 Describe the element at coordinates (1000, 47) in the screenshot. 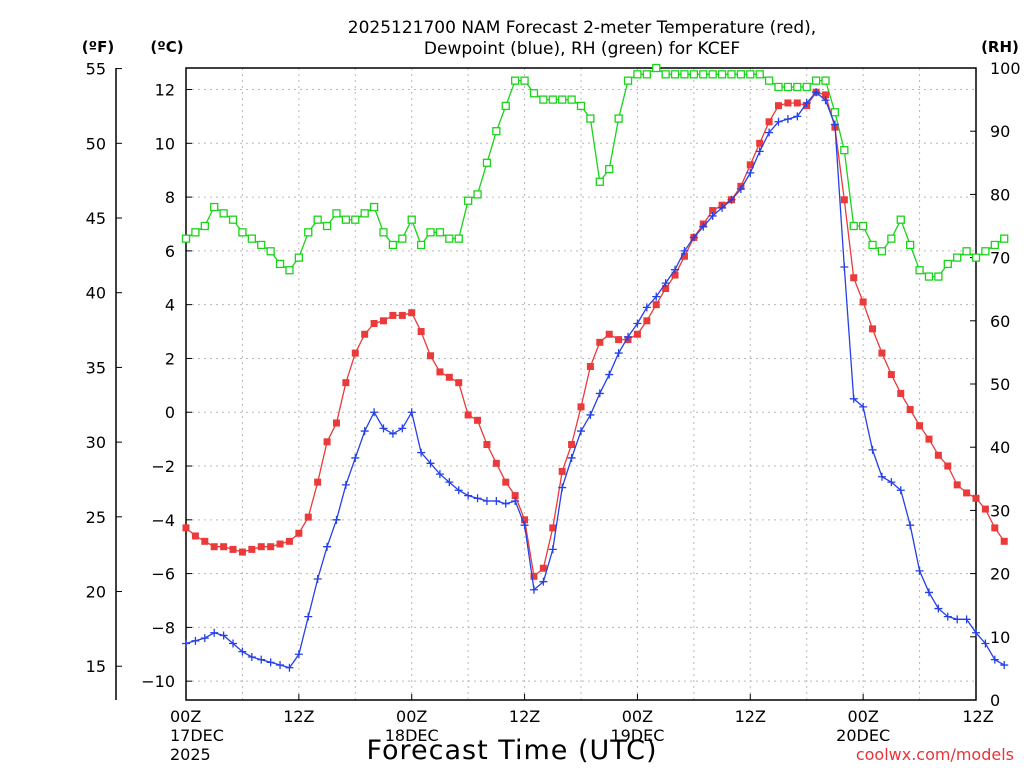

I see `rh-unit-label: (RH)` at that location.